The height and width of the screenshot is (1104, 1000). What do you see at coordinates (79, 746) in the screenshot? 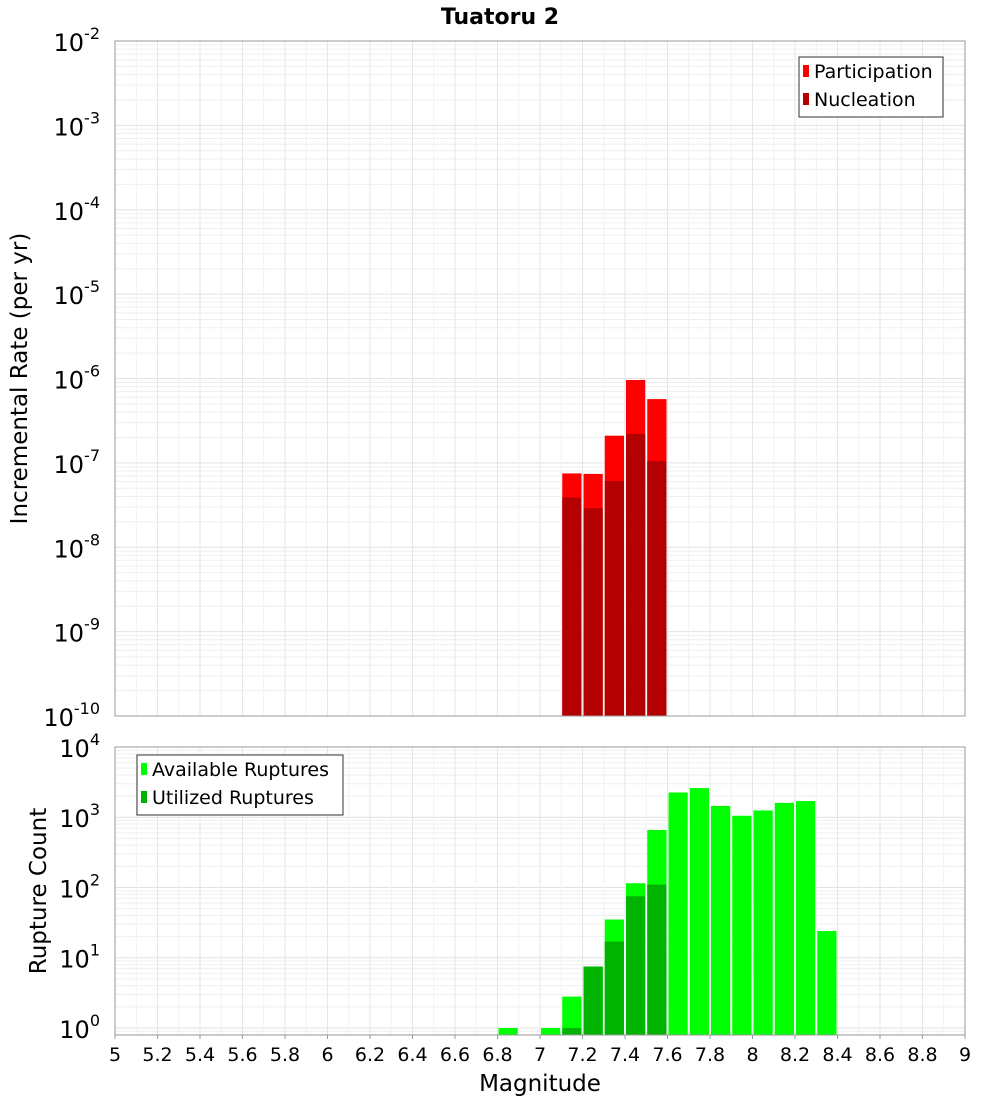
I see `y-tick-label: 10⁴` at bounding box center [79, 746].